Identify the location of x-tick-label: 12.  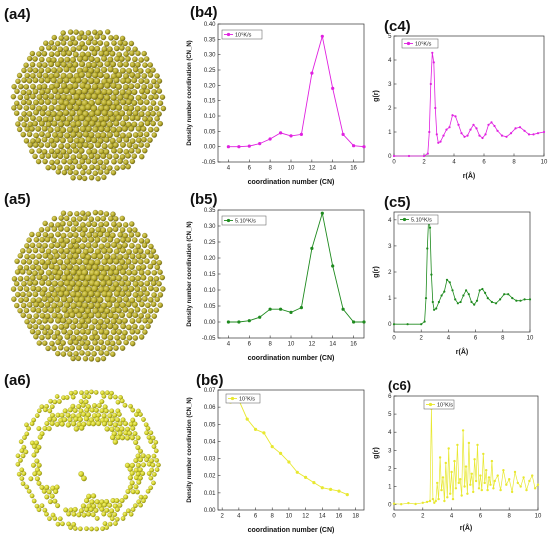
(305, 517).